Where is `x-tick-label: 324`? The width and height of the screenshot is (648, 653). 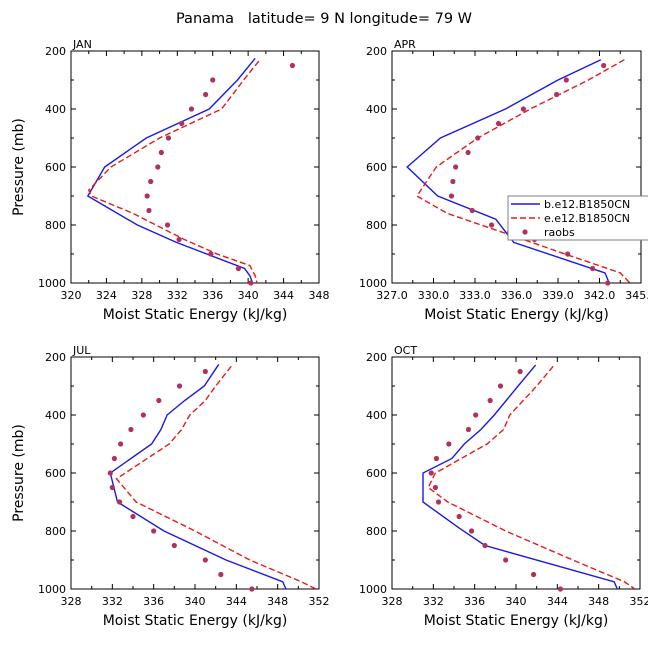 x-tick-label: 324 is located at coordinates (106, 295).